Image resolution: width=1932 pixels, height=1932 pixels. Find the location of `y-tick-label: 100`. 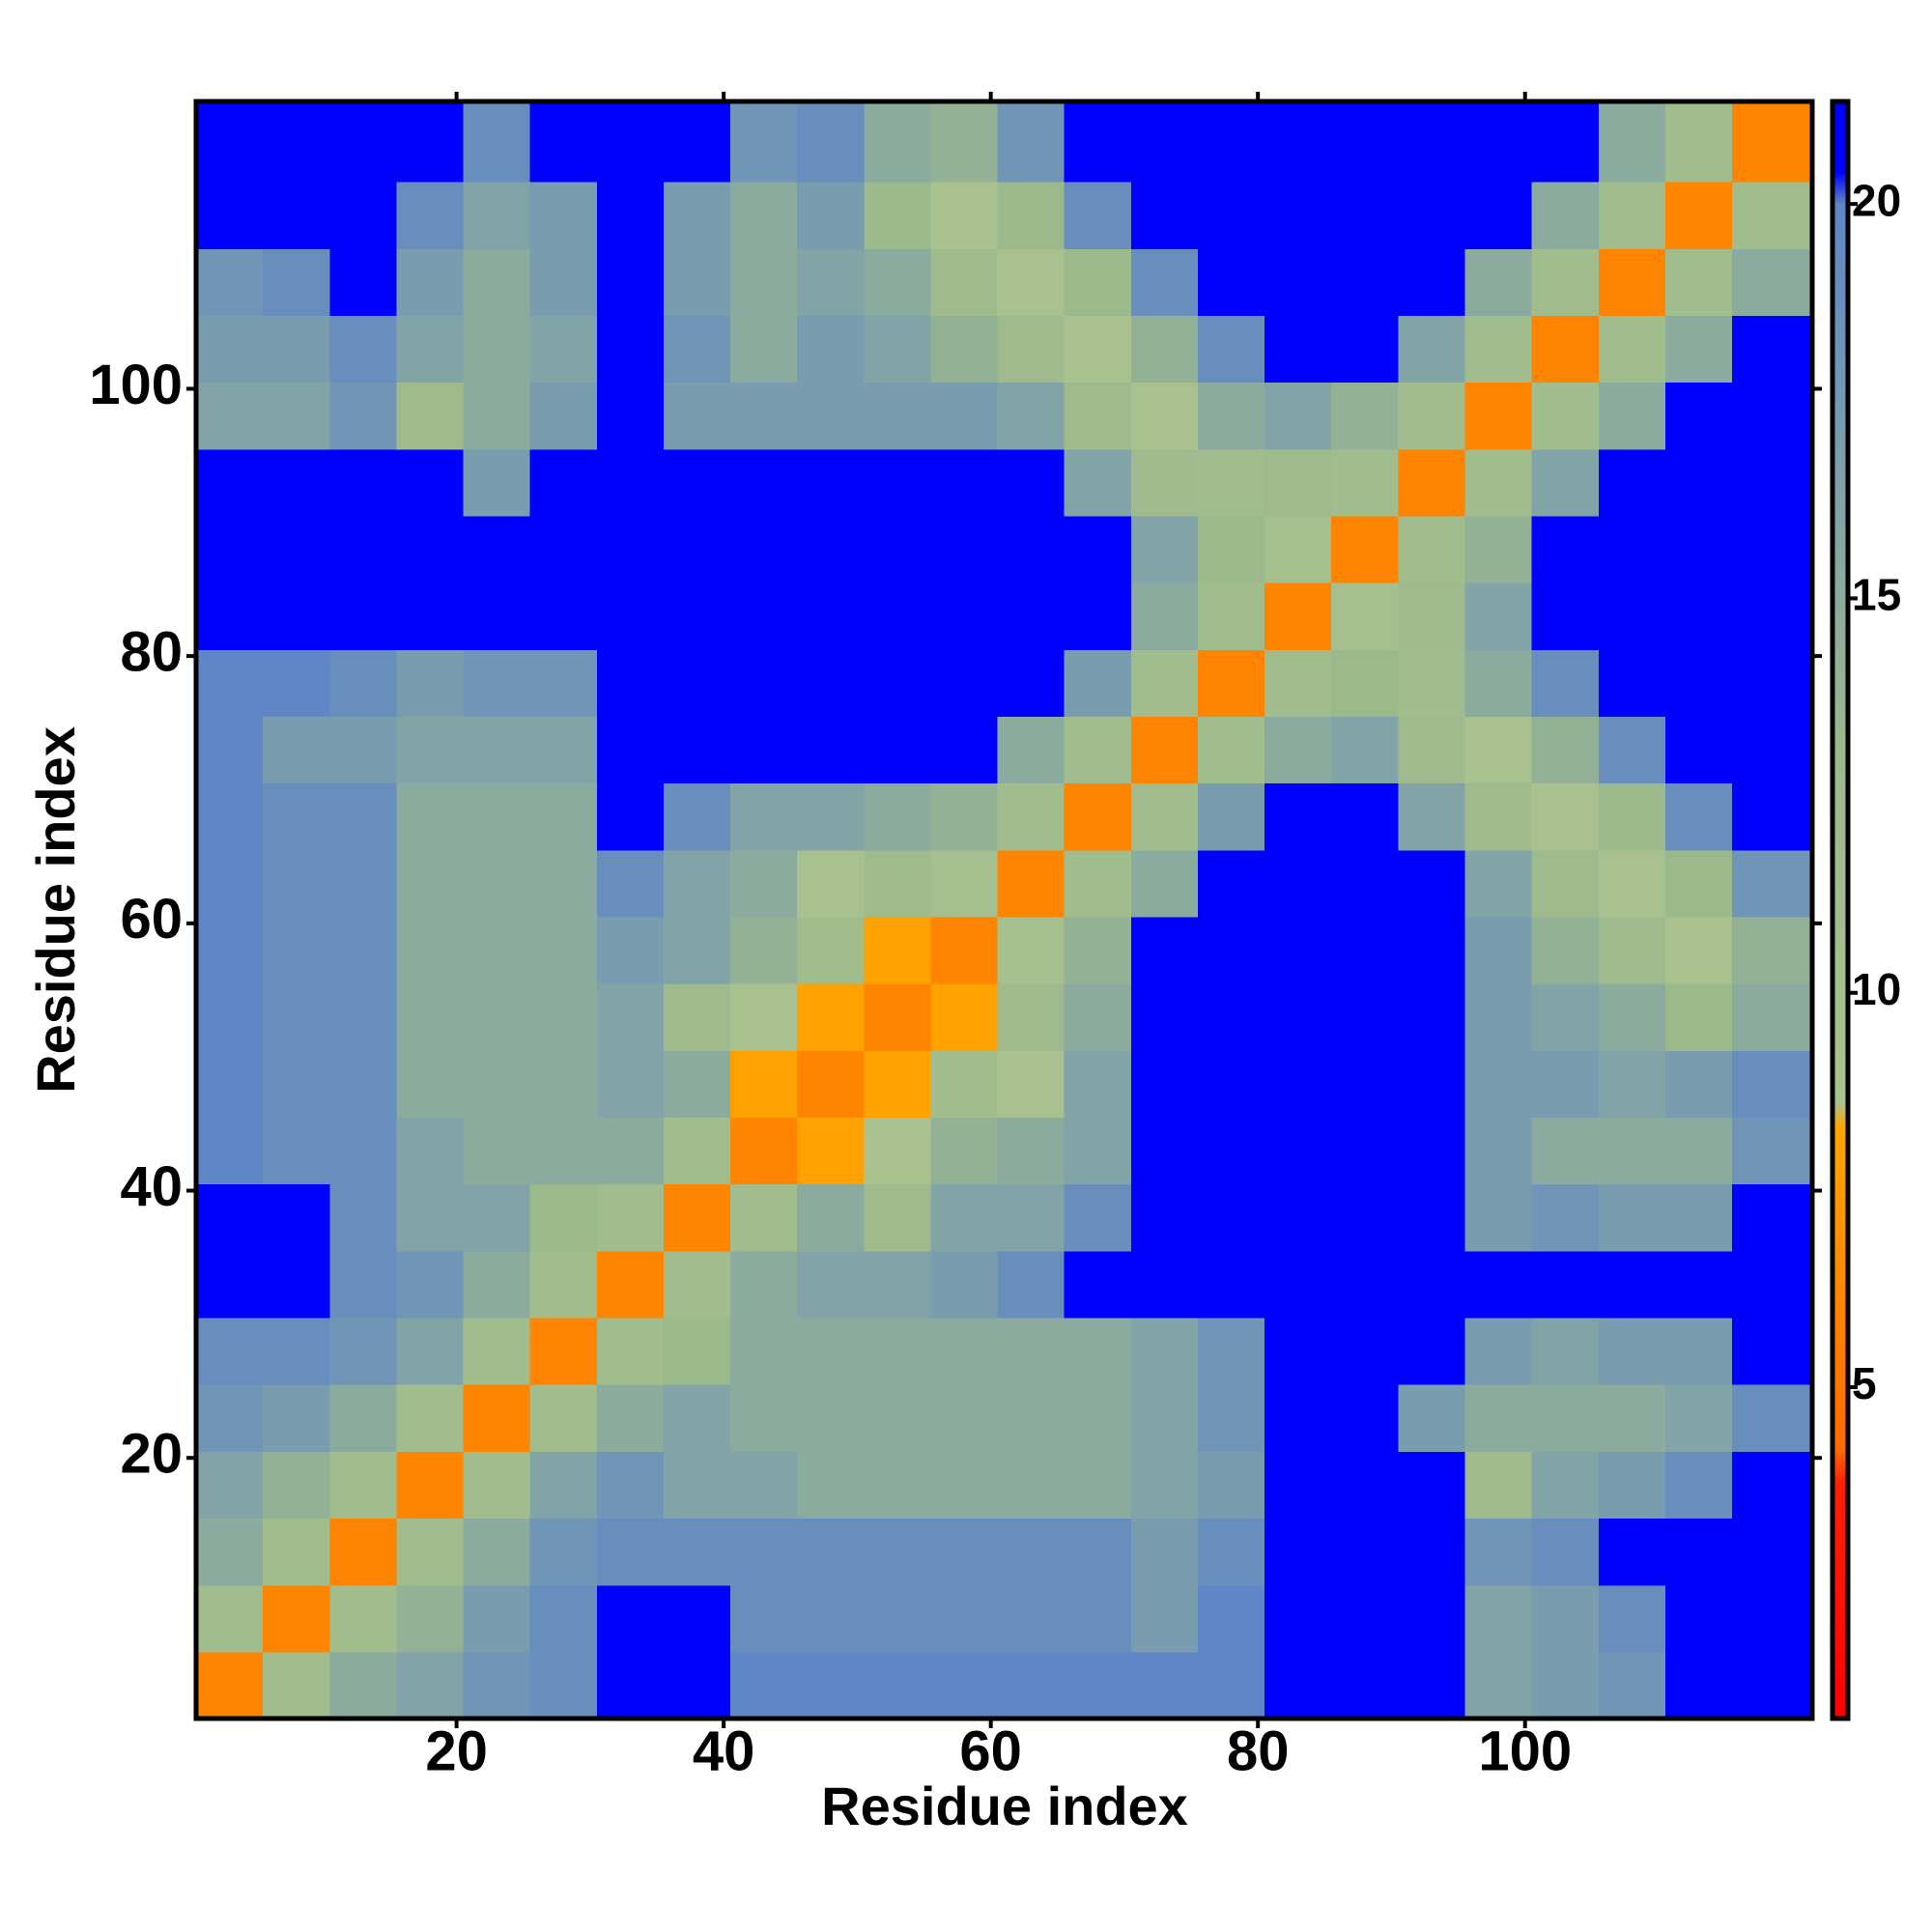

y-tick-label: 100 is located at coordinates (136, 385).